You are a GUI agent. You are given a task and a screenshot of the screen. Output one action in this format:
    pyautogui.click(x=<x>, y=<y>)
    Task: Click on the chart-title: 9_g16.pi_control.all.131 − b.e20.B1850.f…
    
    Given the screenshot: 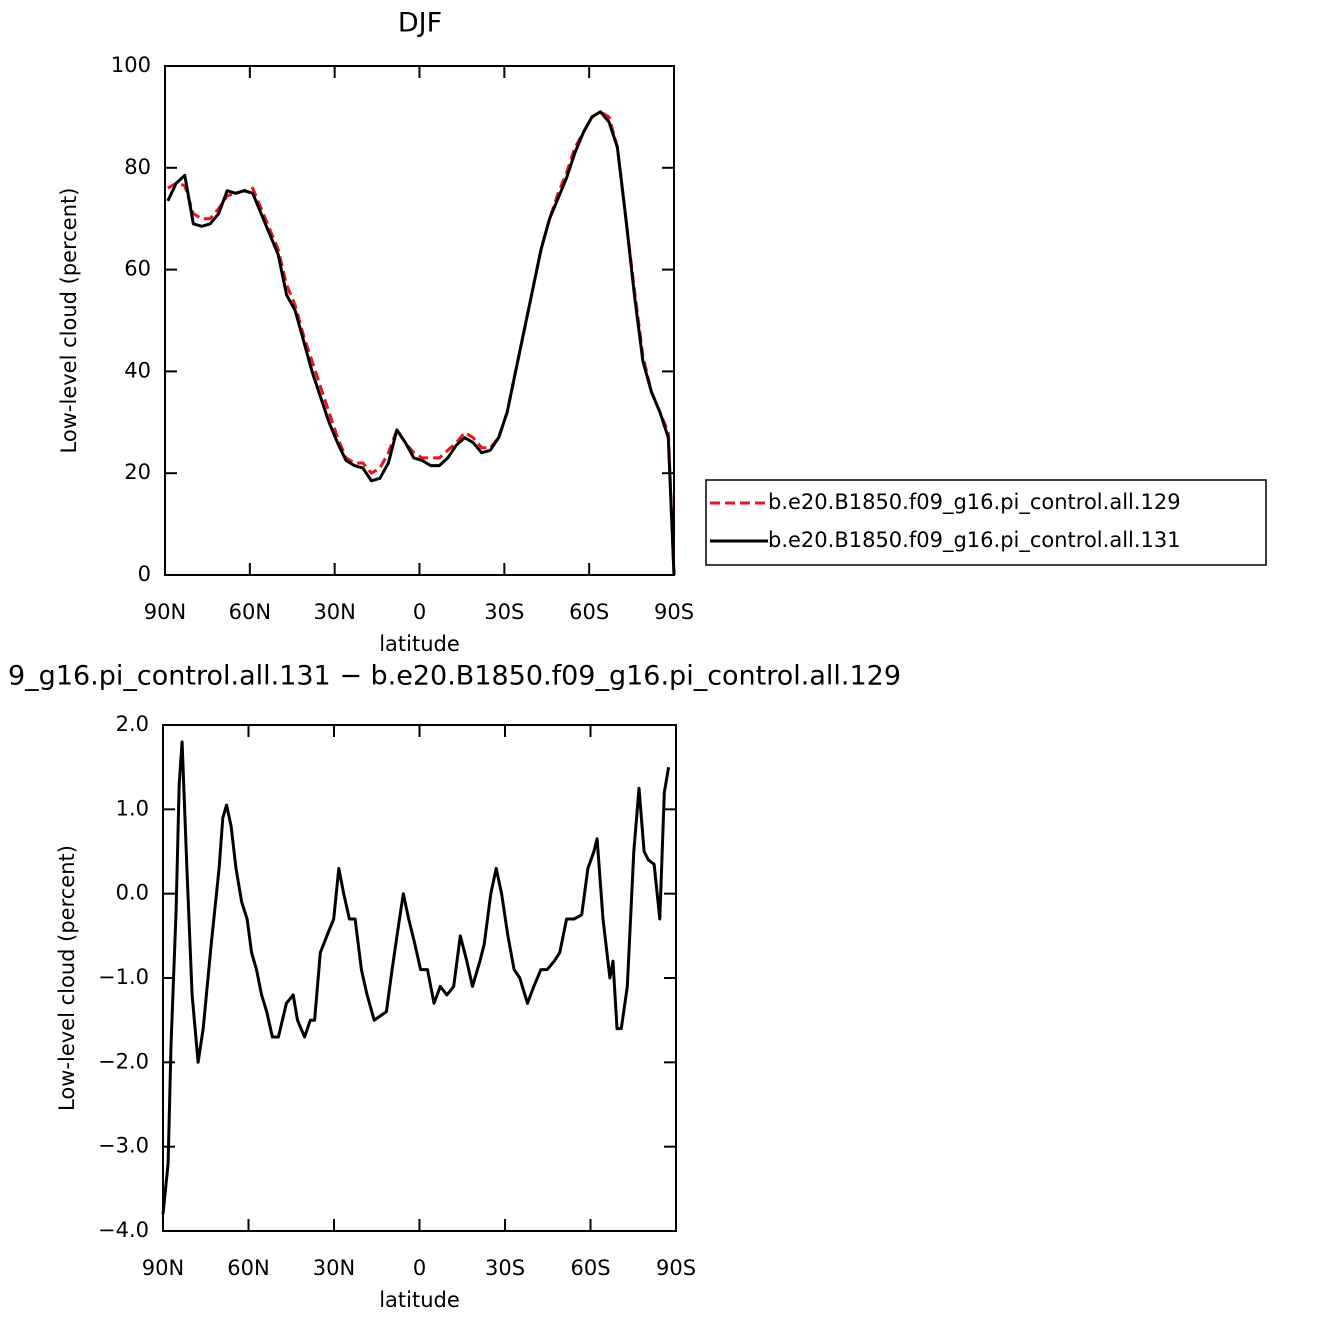 What is the action you would take?
    pyautogui.click(x=454, y=676)
    